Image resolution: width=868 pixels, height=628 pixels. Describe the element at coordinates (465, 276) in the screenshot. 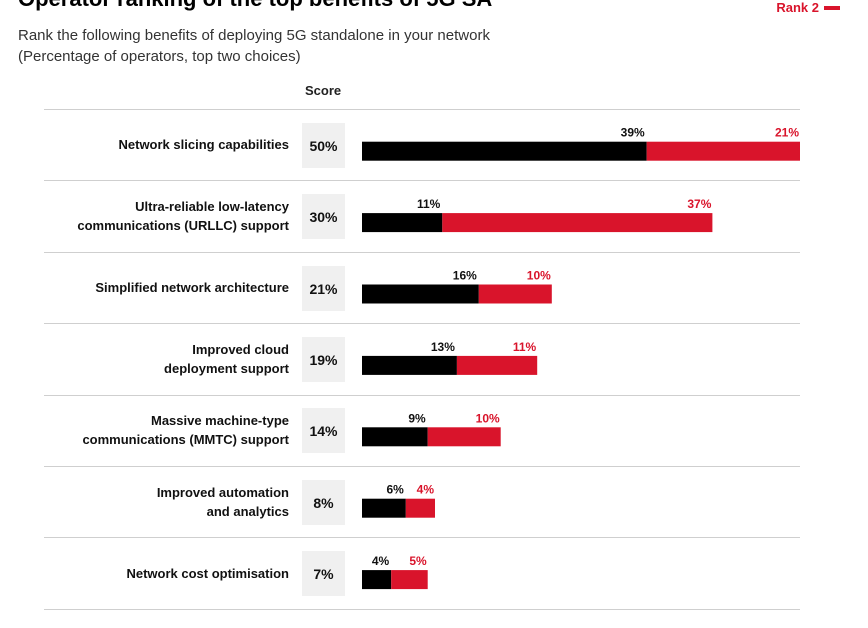

I see `value-label-rank1: 16%` at that location.